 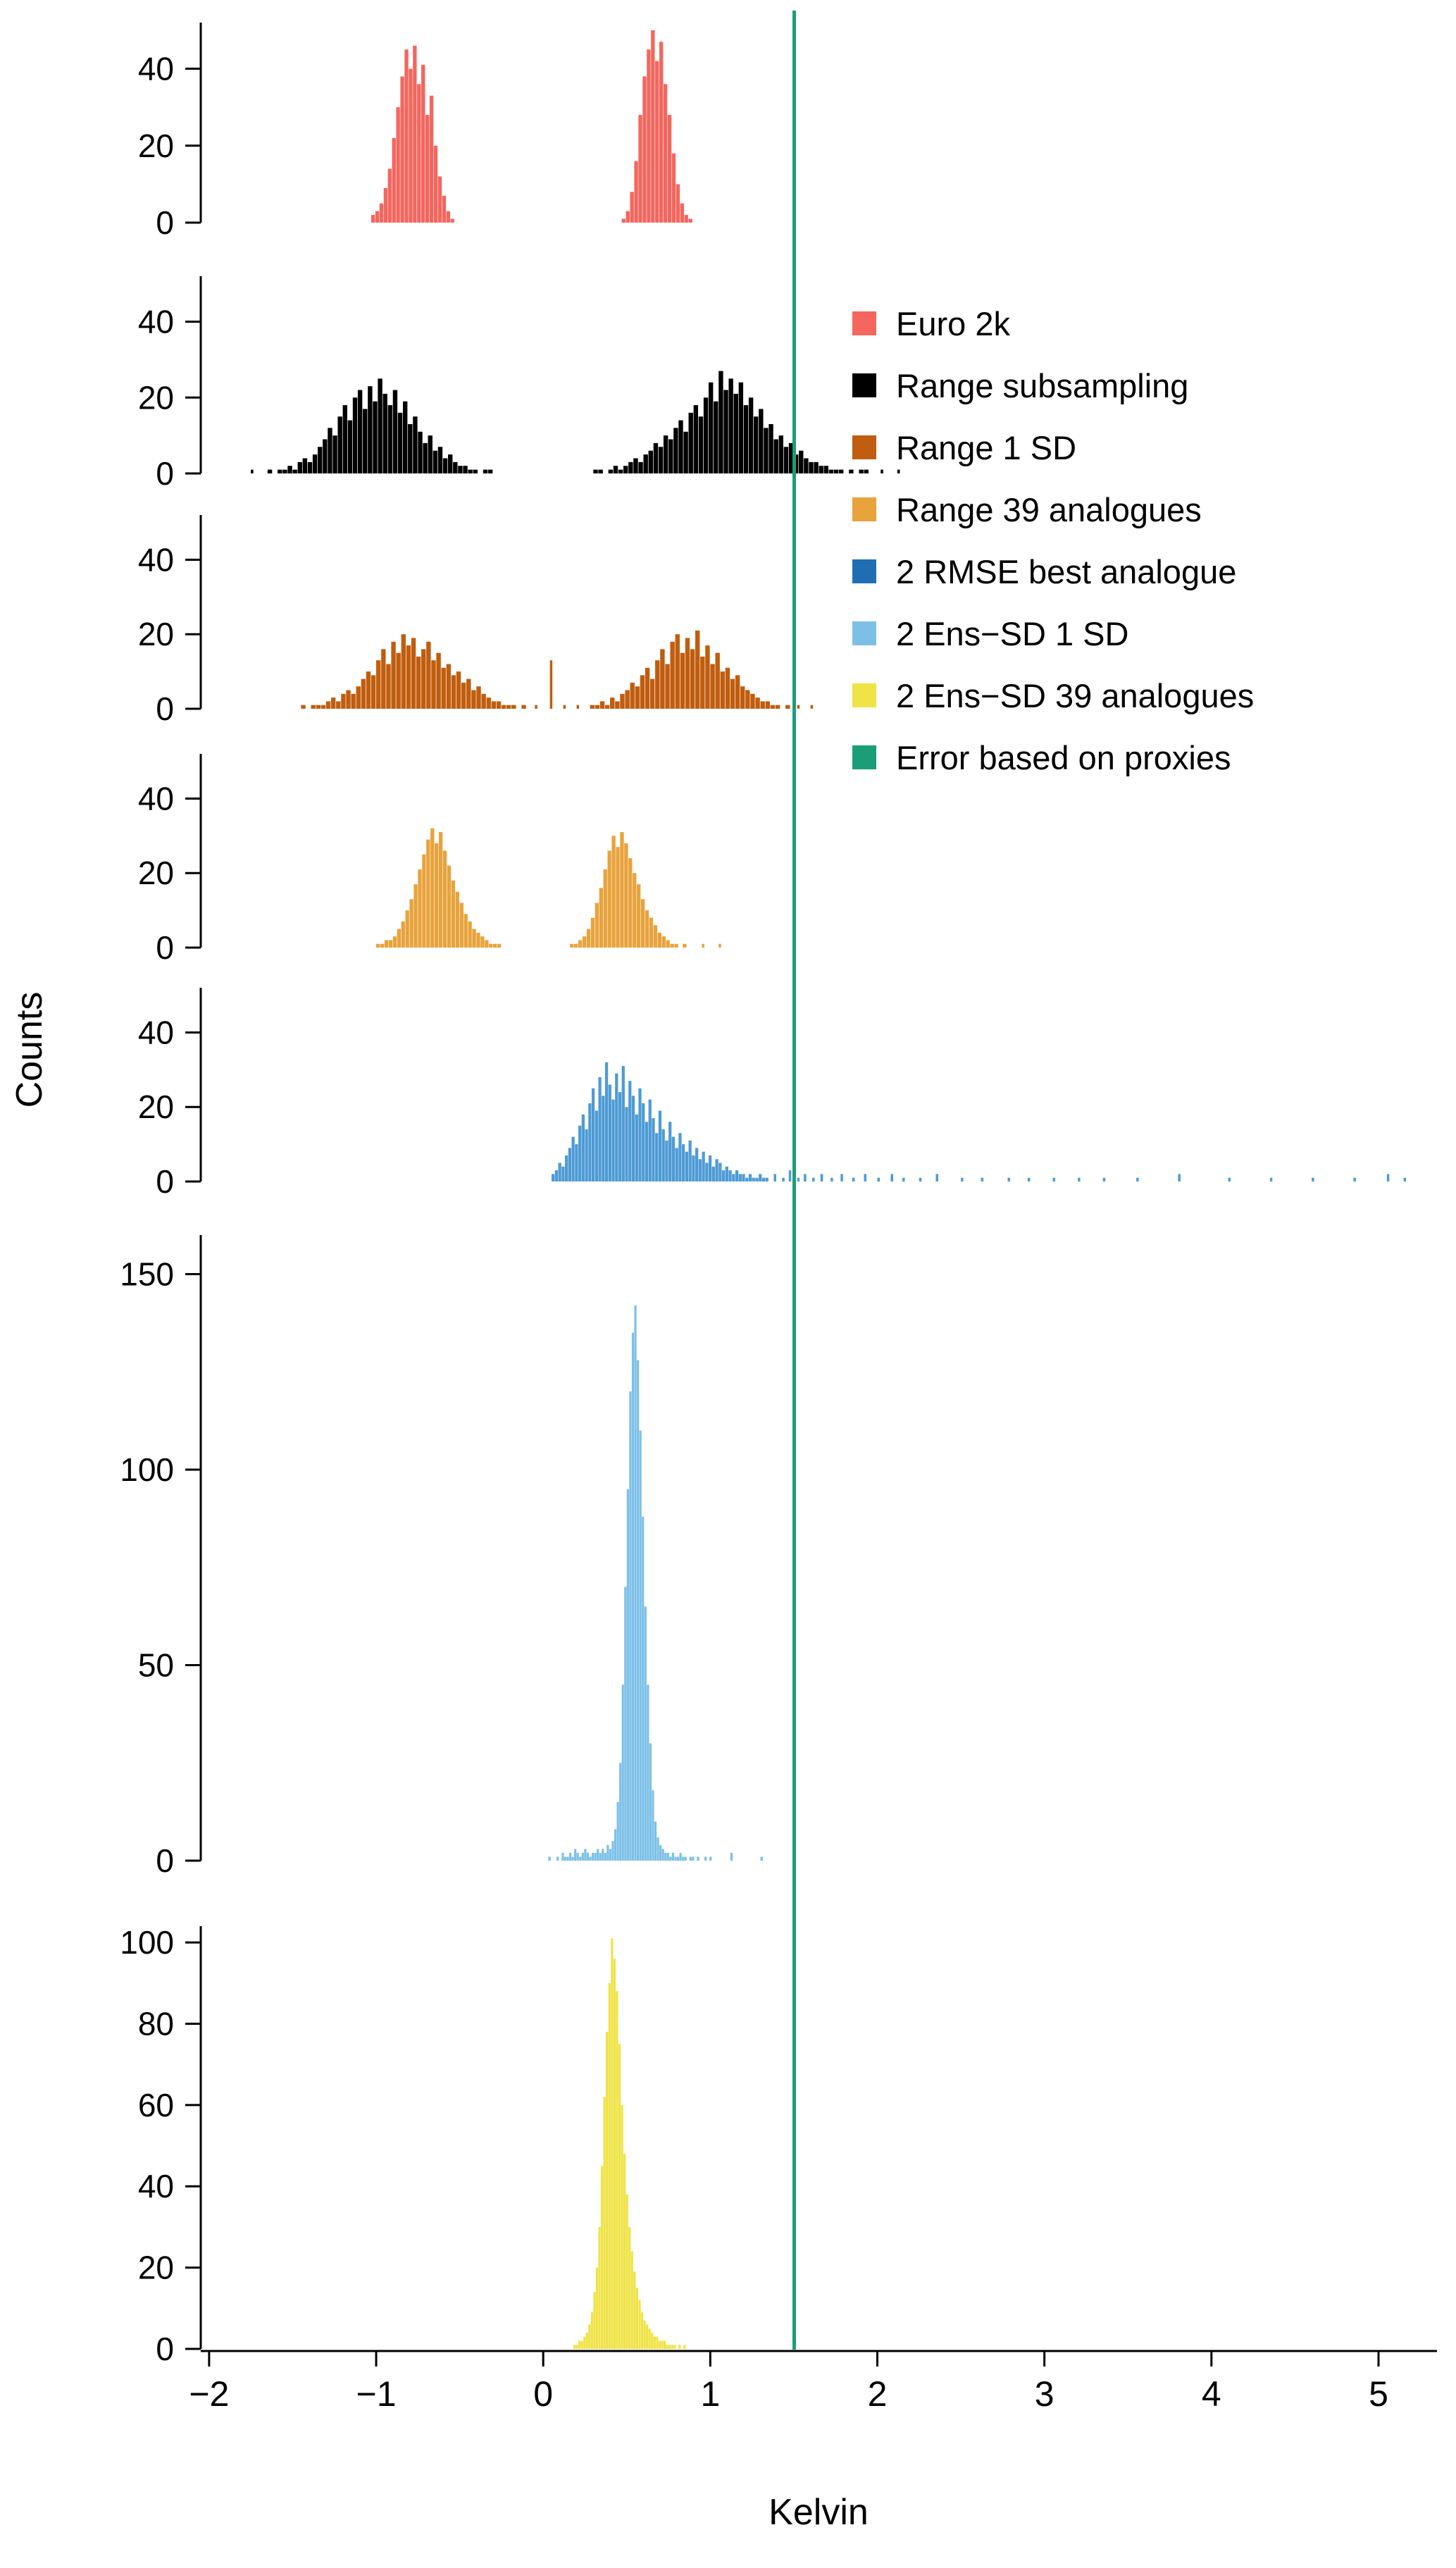 What do you see at coordinates (710, 2394) in the screenshot?
I see `x-tick-label: 1` at bounding box center [710, 2394].